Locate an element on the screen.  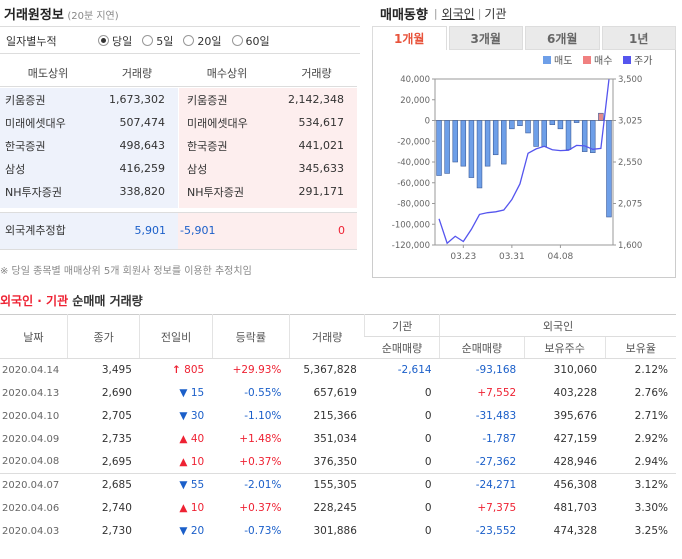
cell-foreign-net: -93,168 is located at coordinates (496, 370).